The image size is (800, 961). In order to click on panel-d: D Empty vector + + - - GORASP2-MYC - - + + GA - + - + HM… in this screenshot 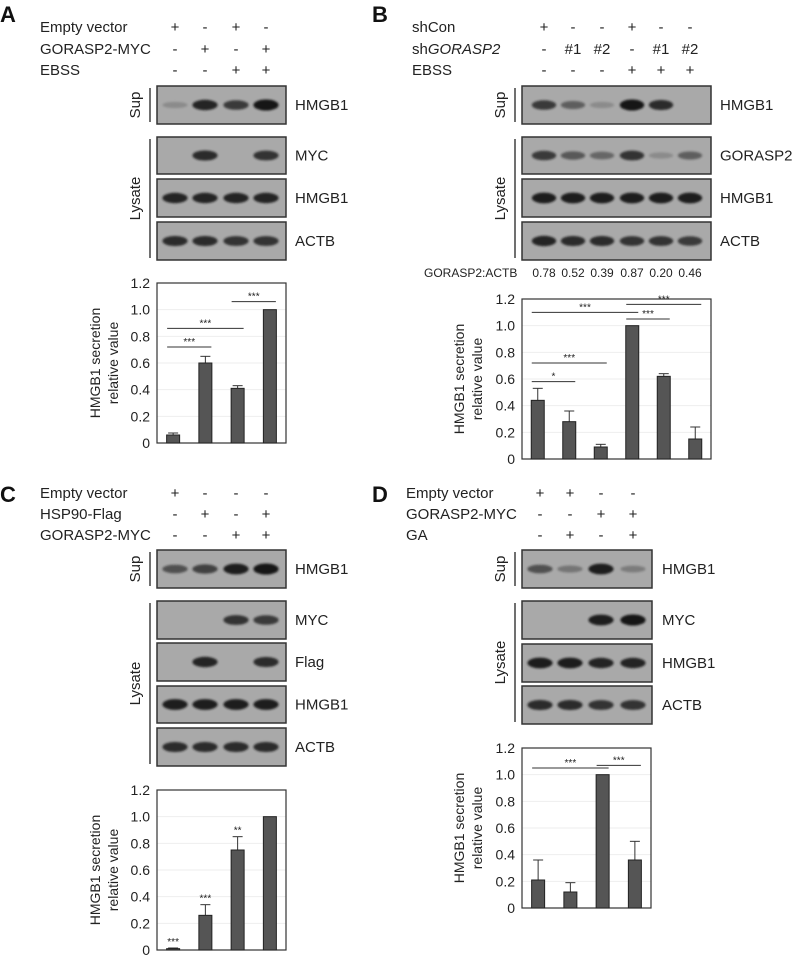, I will do `click(543, 603)`.